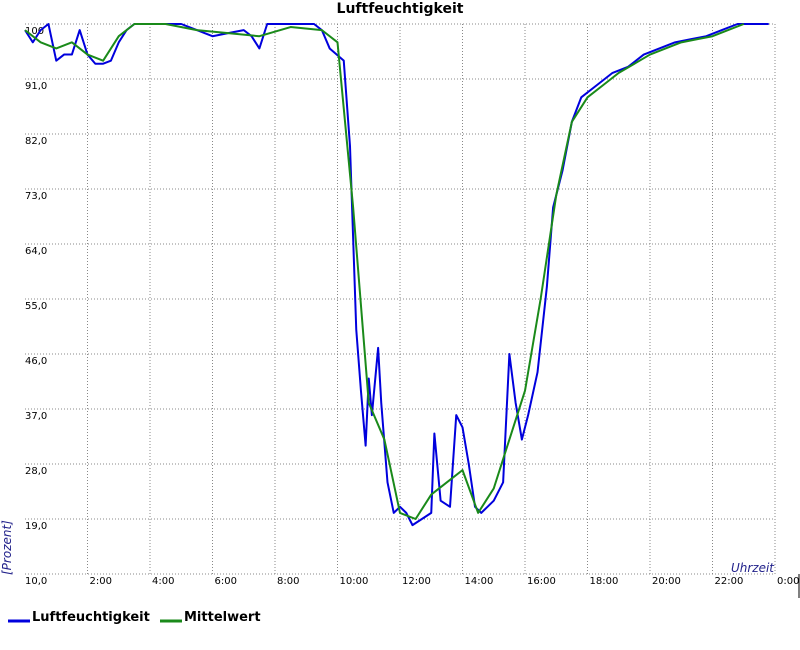  Describe the element at coordinates (36, 141) in the screenshot. I see `y-tick-label: 82,0` at that location.